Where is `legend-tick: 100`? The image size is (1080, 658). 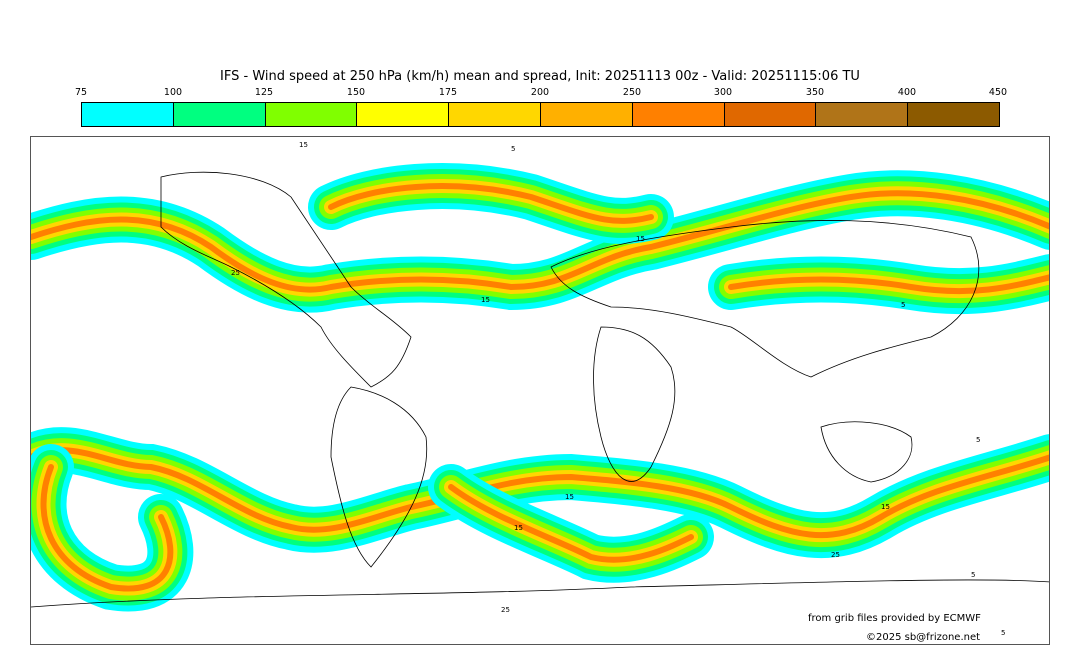
legend-tick: 100 is located at coordinates (173, 92).